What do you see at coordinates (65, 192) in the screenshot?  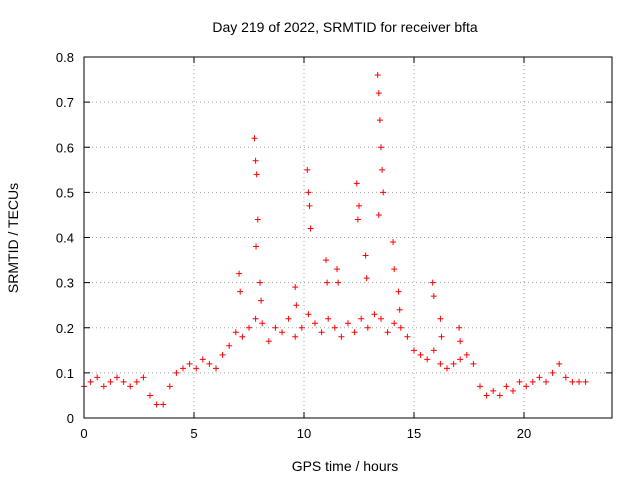 I see `y-tick-label: 0.5` at bounding box center [65, 192].